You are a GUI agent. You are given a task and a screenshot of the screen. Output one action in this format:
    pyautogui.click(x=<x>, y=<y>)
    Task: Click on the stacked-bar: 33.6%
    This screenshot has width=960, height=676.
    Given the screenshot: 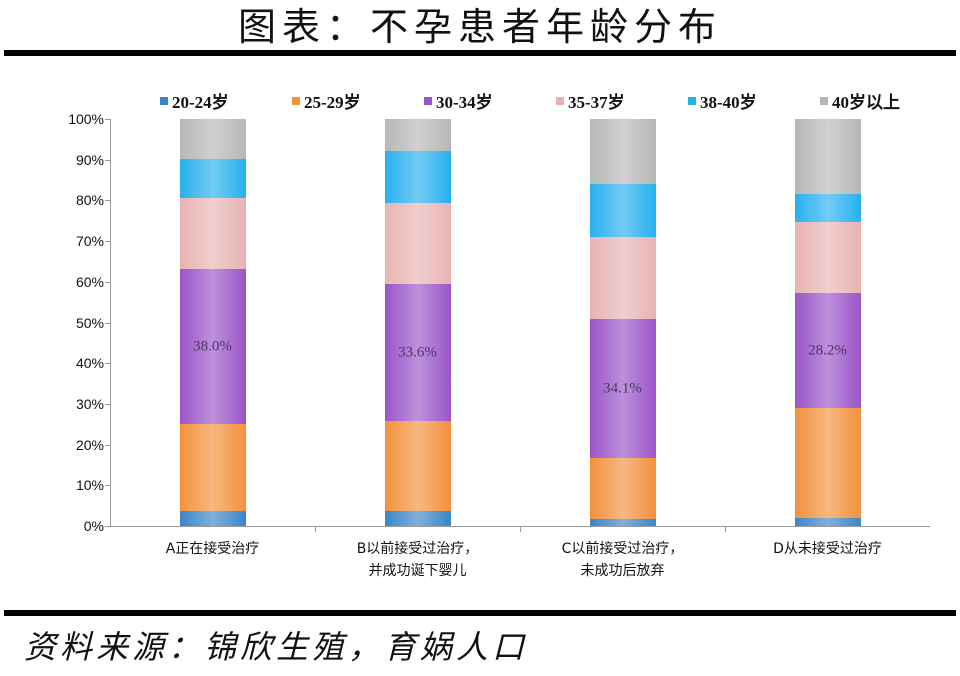 What is the action you would take?
    pyautogui.click(x=417, y=322)
    